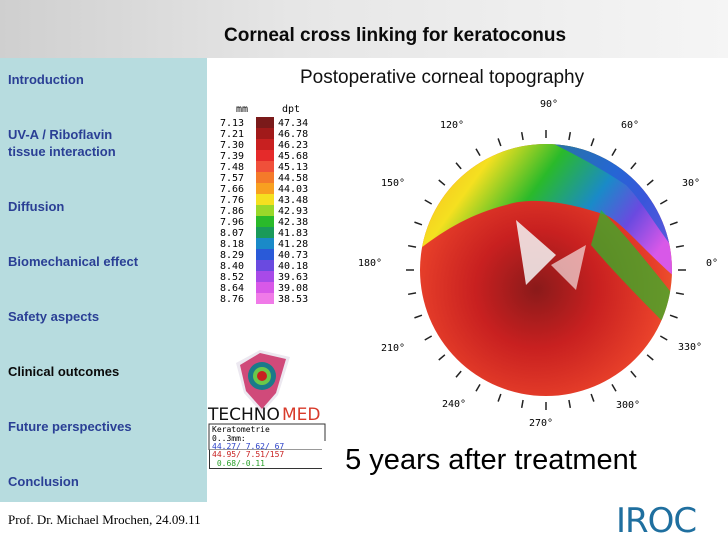 The width and height of the screenshot is (728, 546). Describe the element at coordinates (70, 426) in the screenshot. I see `nav-item-future-perspectives: Future perspectives` at that location.